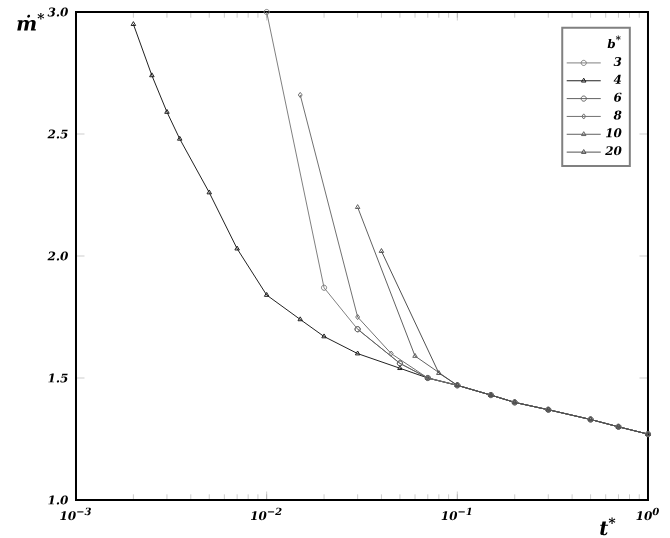  I want to click on x-axis-title: t$^{*}$, so click(608, 526).